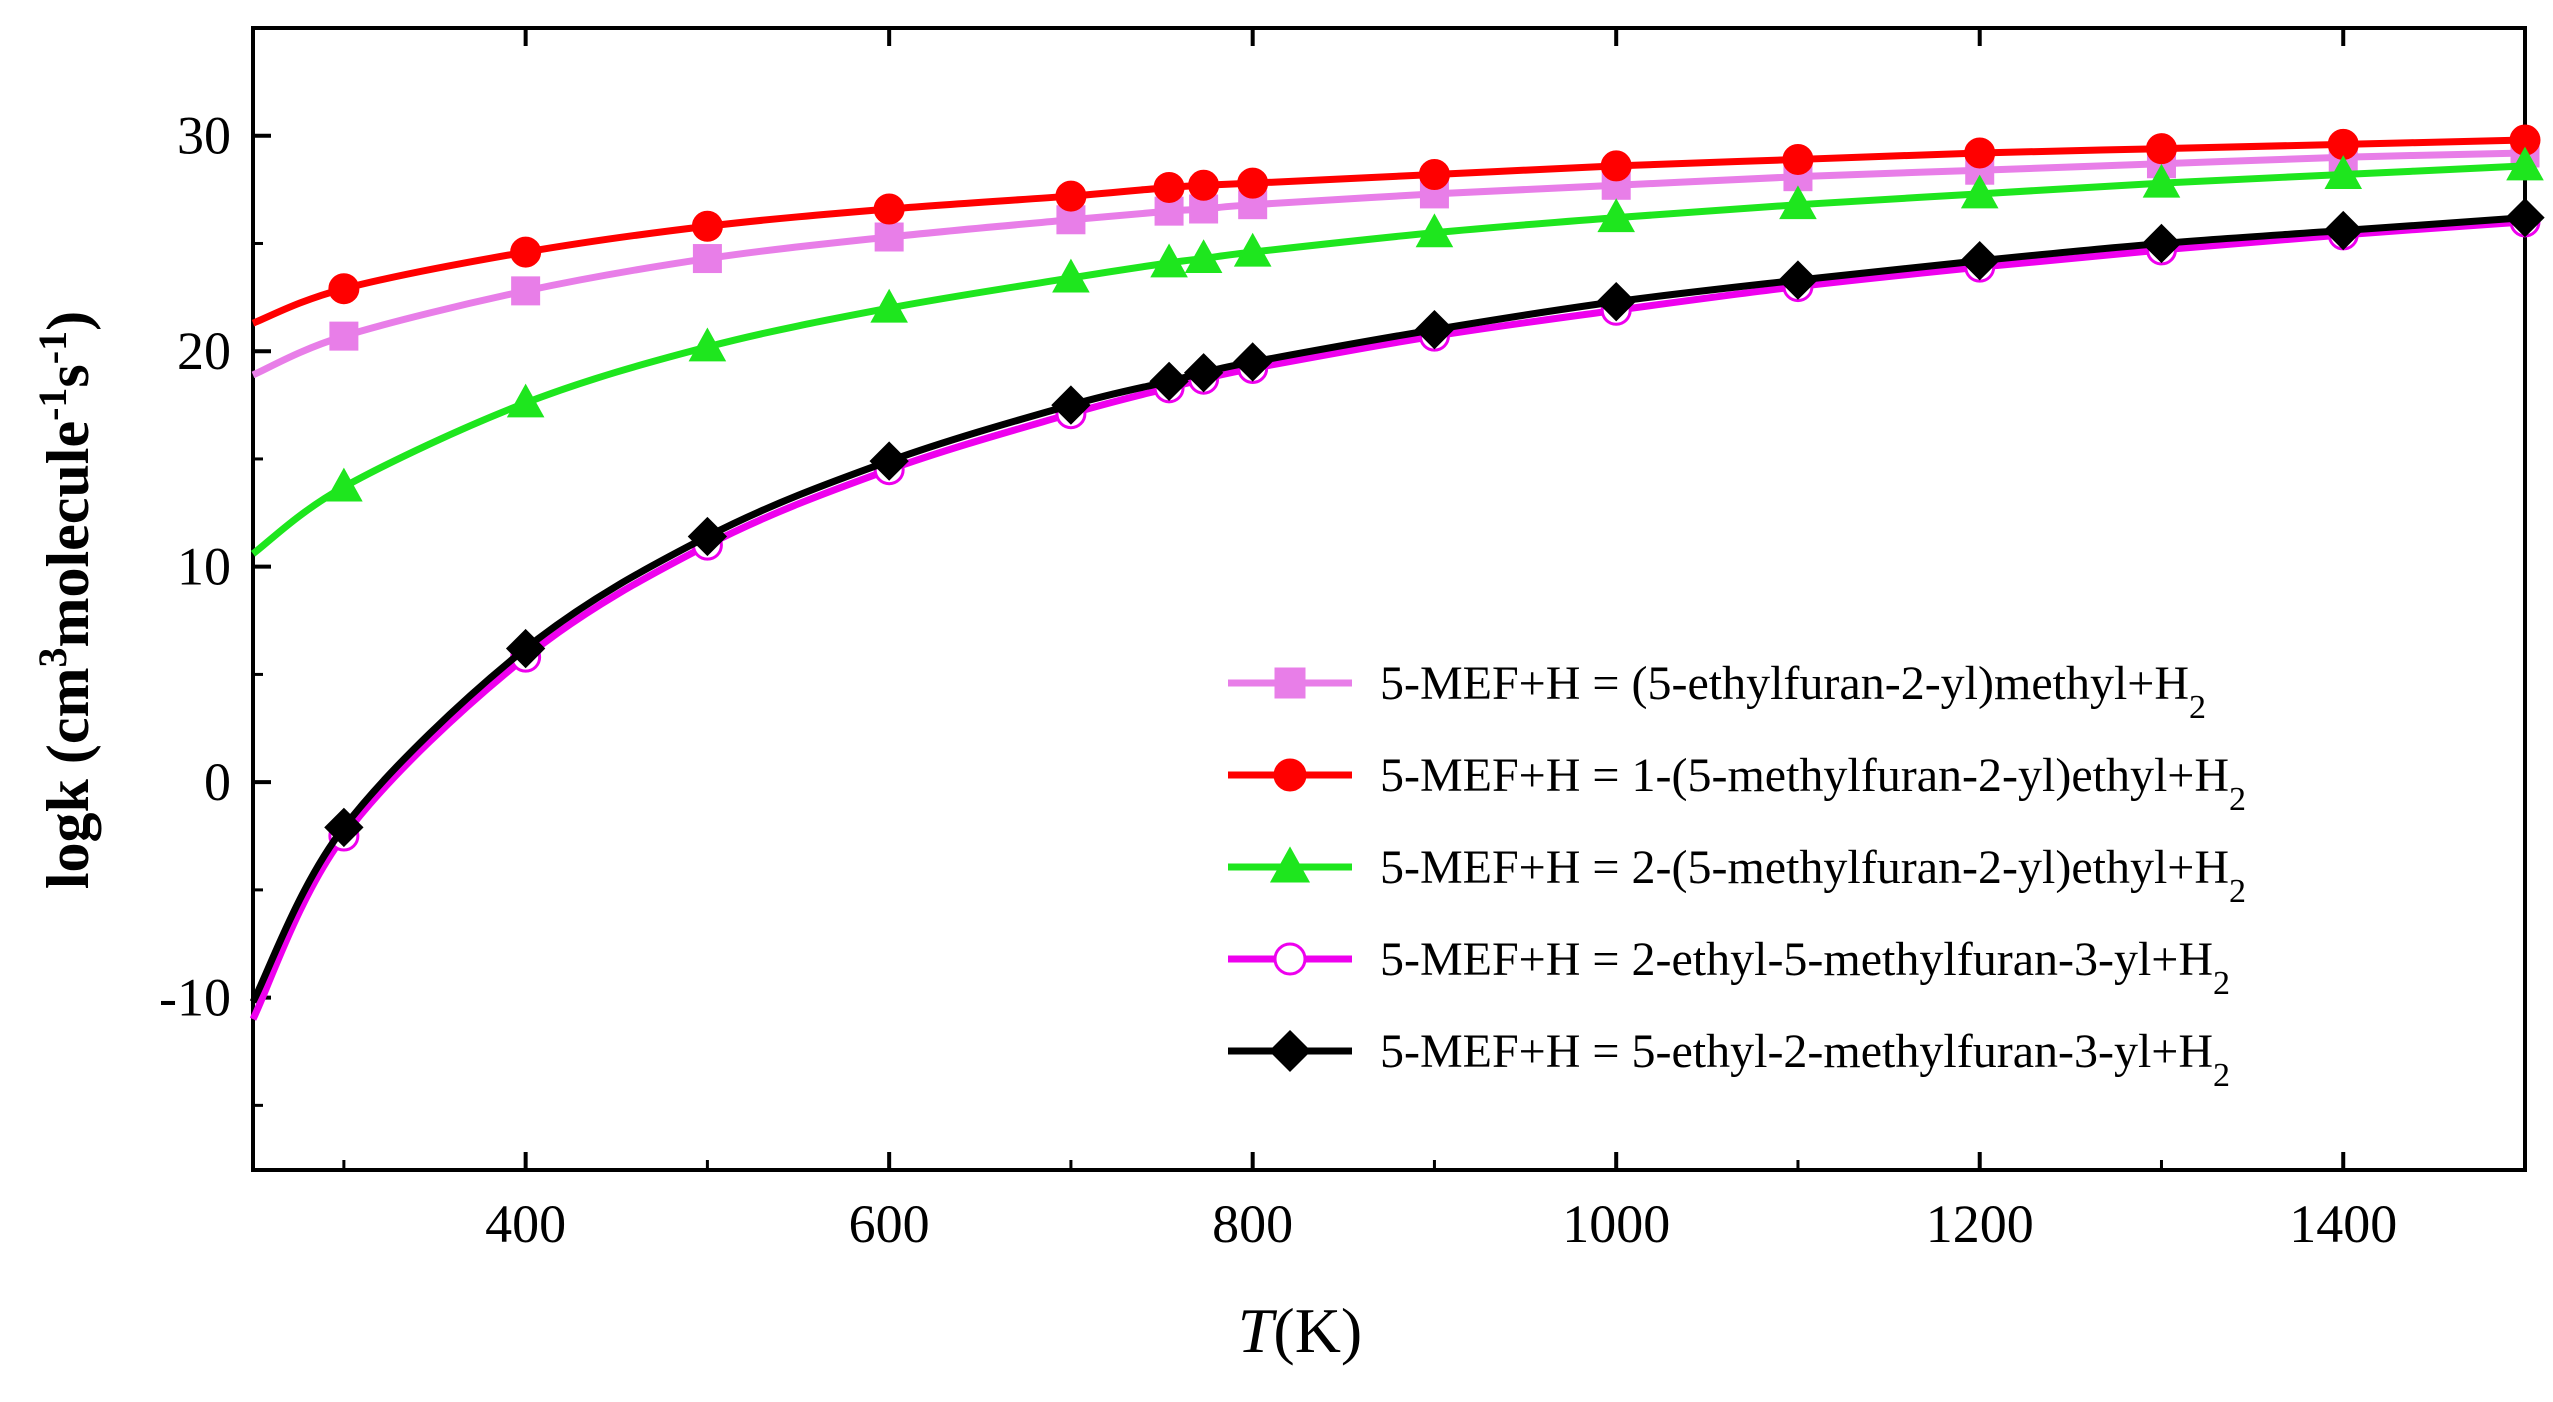  Describe the element at coordinates (204, 351) in the screenshot. I see `y-tick-label: 20` at that location.